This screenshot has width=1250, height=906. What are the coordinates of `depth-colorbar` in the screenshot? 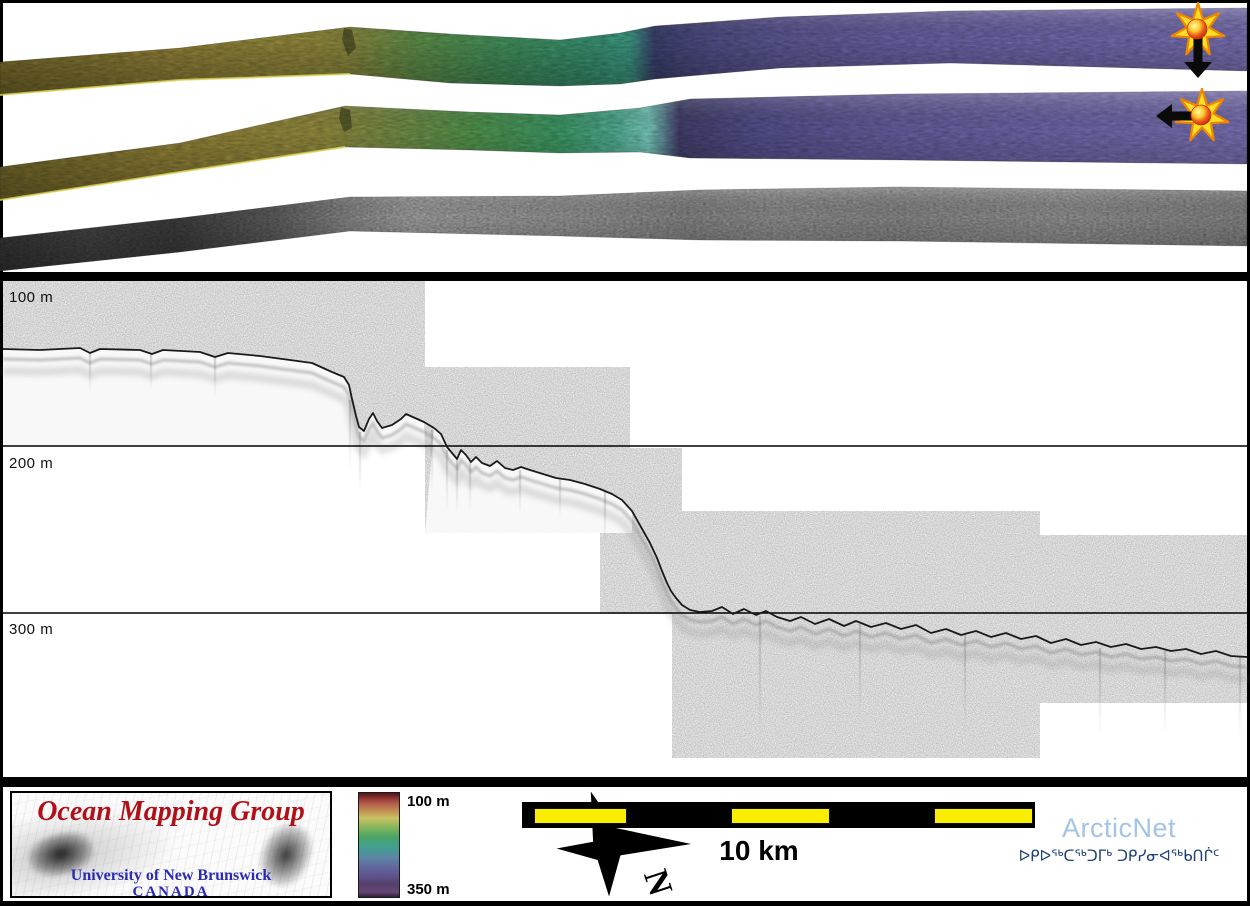 It's located at (379, 845).